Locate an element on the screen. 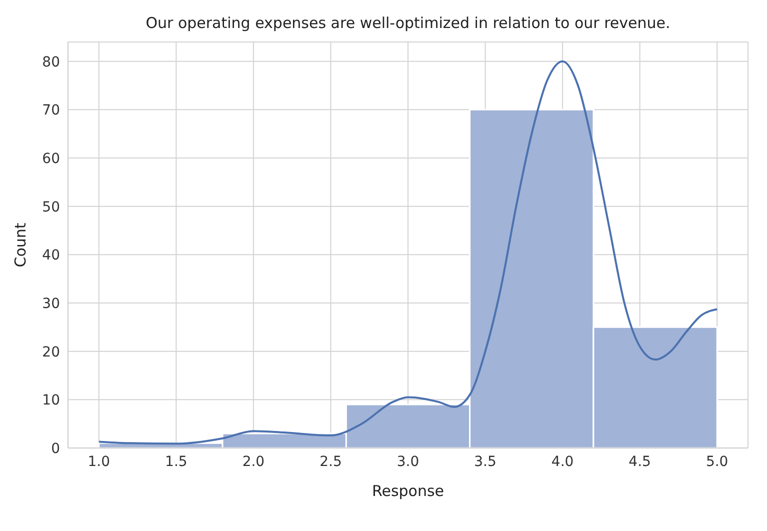  x-axis-title: Response is located at coordinates (408, 491).